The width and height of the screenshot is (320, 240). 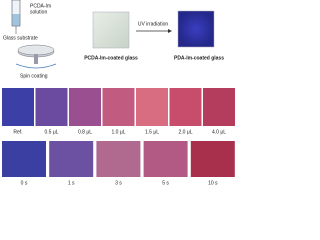 I want to click on solution-label: solution, so click(x=38, y=12).